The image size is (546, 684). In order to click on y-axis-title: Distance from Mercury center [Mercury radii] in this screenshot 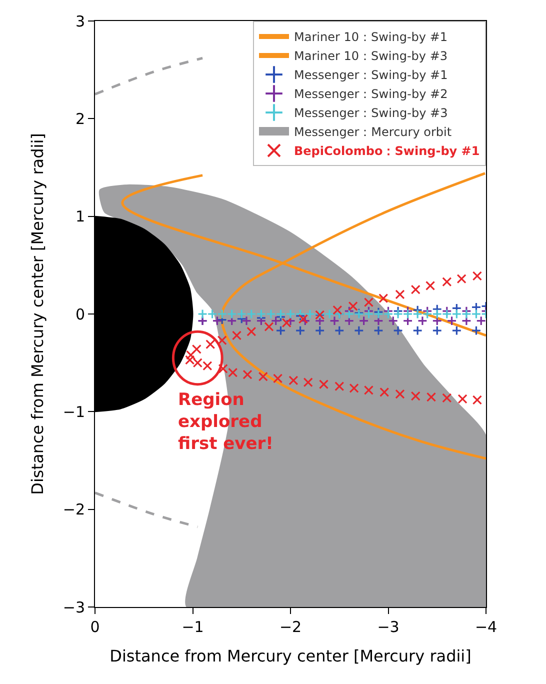, I will do `click(37, 314)`.